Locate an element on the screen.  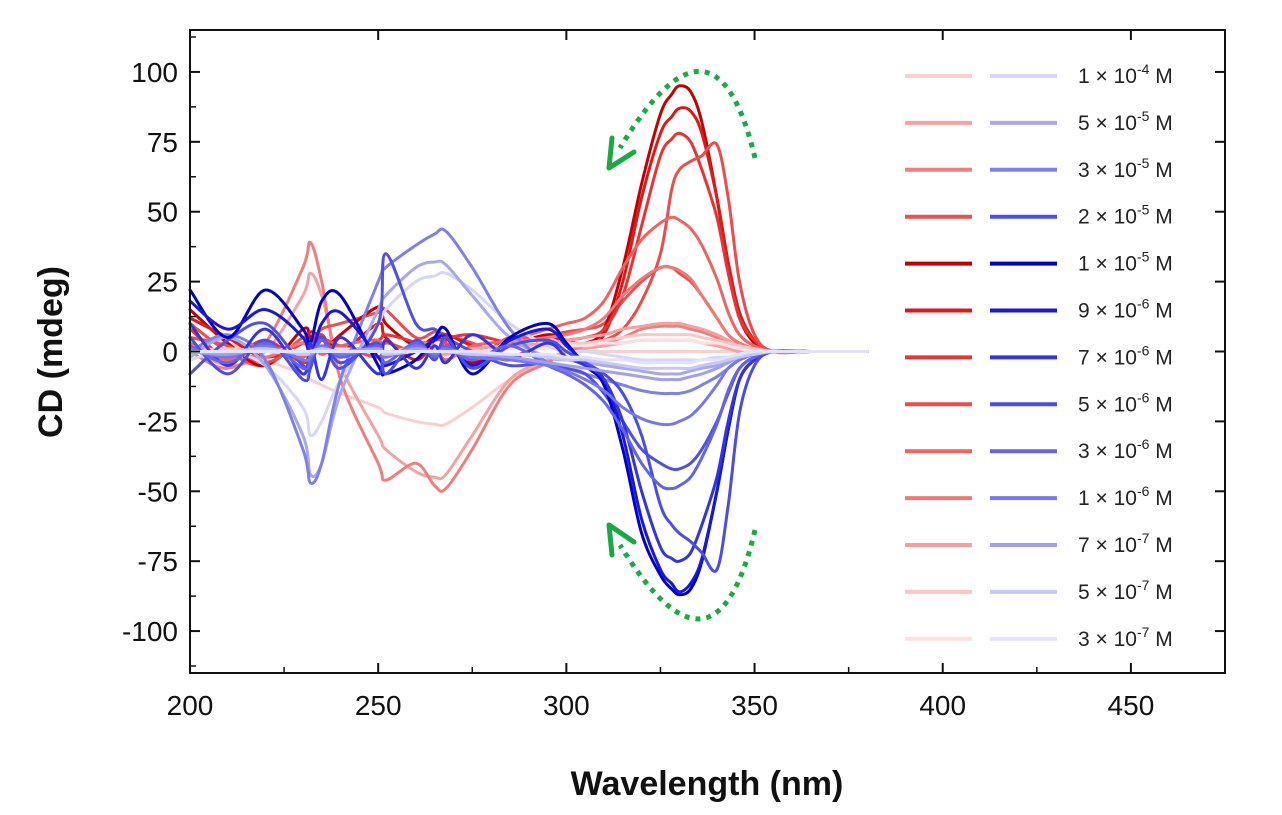
y-tick-label: 100 is located at coordinates (154, 72).